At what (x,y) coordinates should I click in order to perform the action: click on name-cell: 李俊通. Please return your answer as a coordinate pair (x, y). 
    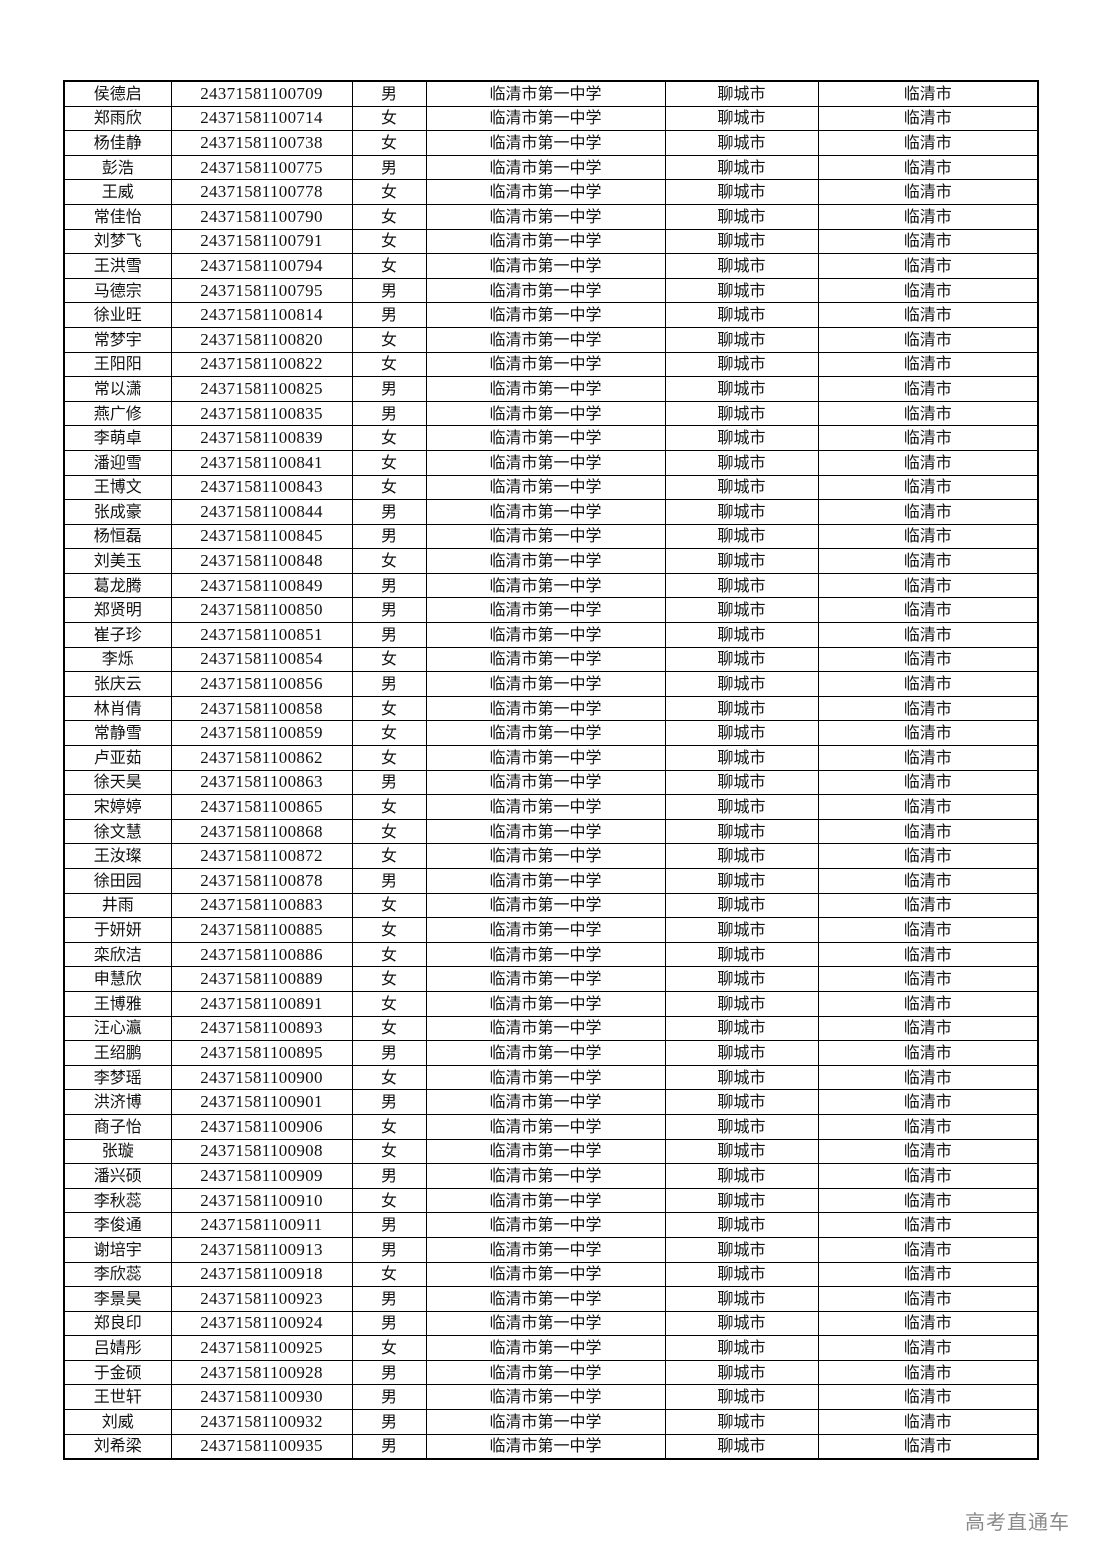
    Looking at the image, I should click on (117, 1225).